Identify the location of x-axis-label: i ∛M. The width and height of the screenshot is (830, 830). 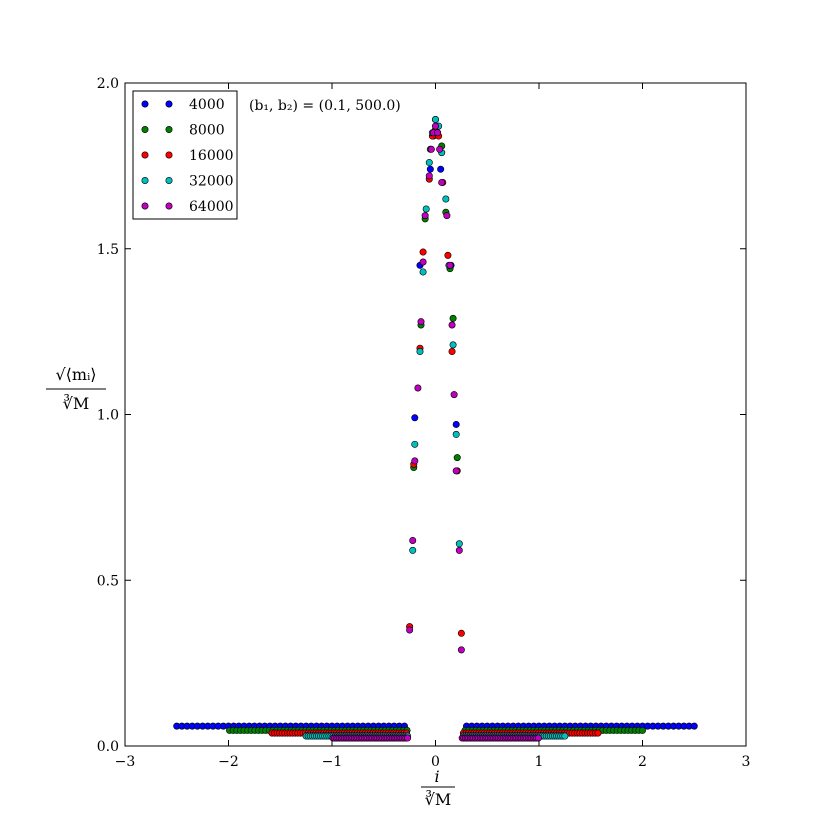
(438, 788).